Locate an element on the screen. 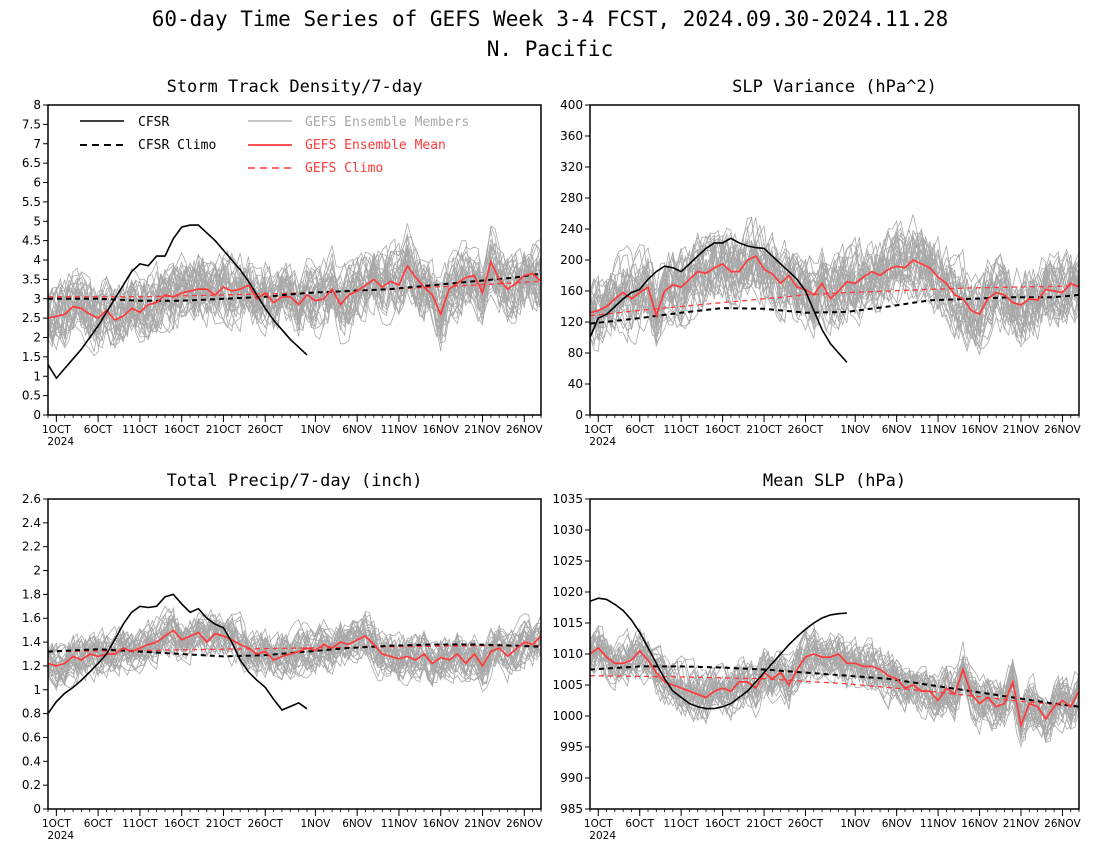  y-tick-label: 6.5 is located at coordinates (31, 163).